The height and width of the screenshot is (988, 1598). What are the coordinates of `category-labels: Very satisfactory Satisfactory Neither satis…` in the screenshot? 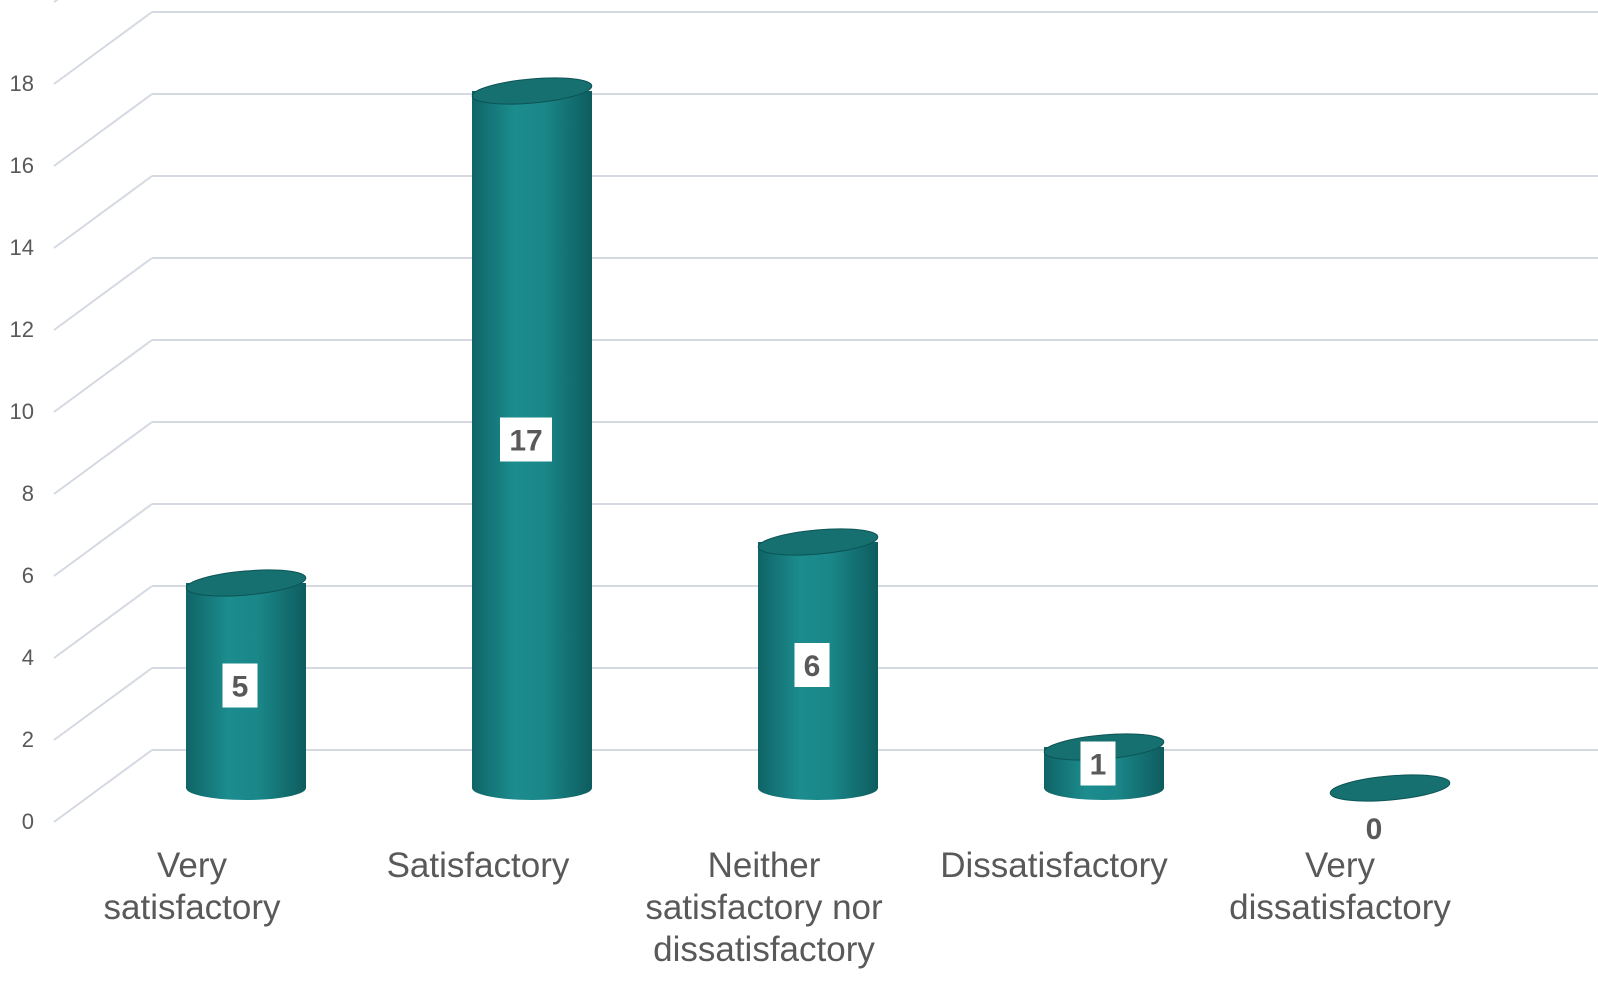 It's located at (778, 907).